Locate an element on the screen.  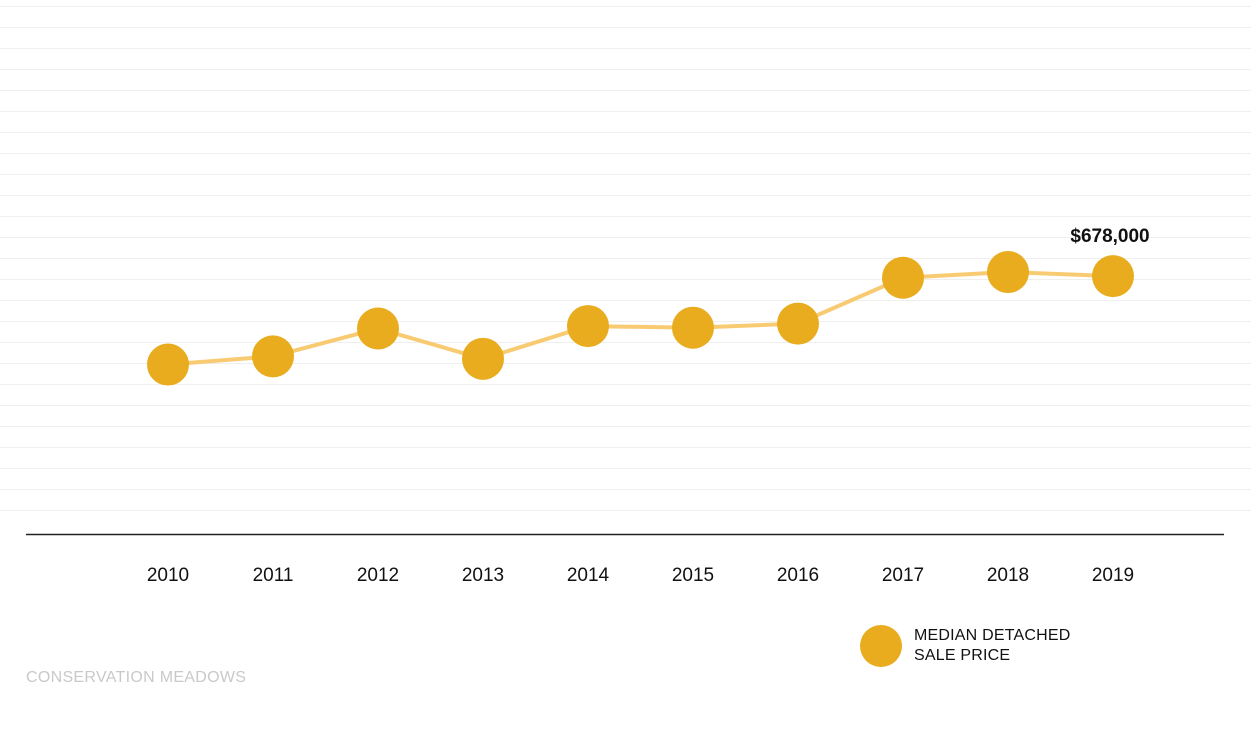
x-tick-label-2015: 2015 is located at coordinates (693, 575).